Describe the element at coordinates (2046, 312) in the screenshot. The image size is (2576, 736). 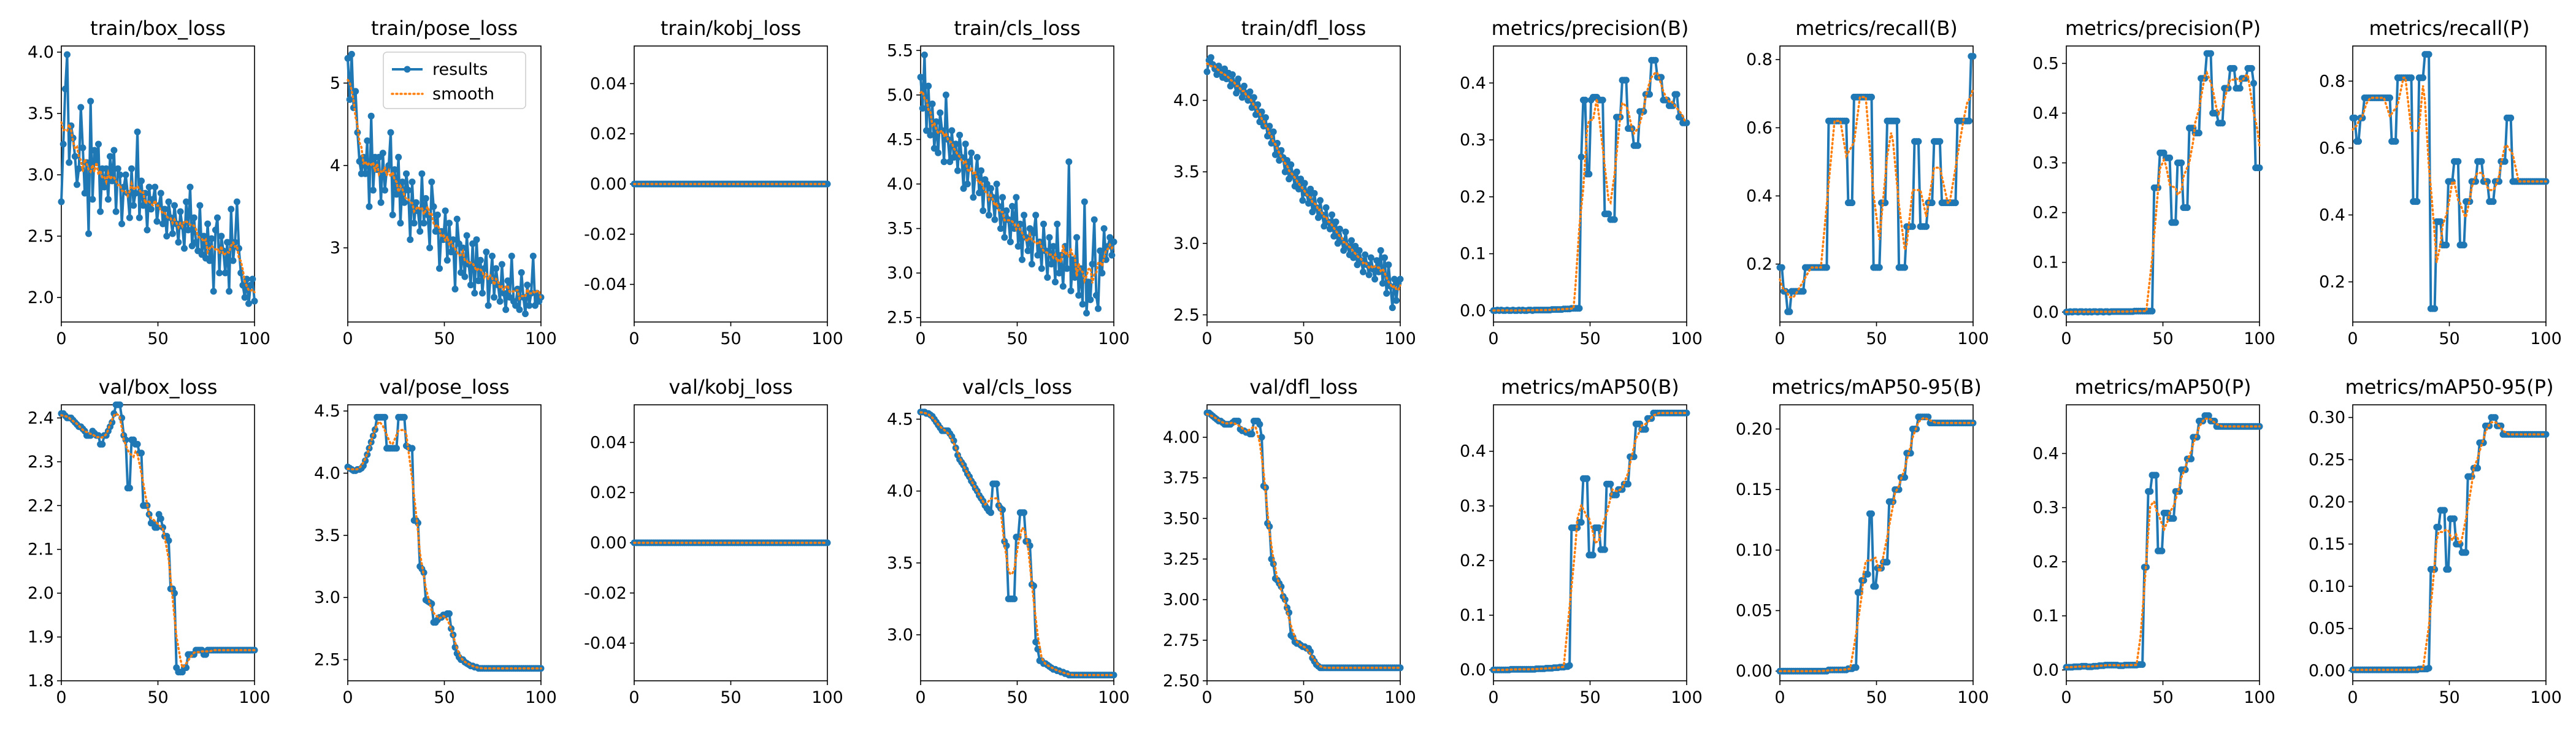
I see `y-tick-label: 0.0` at that location.